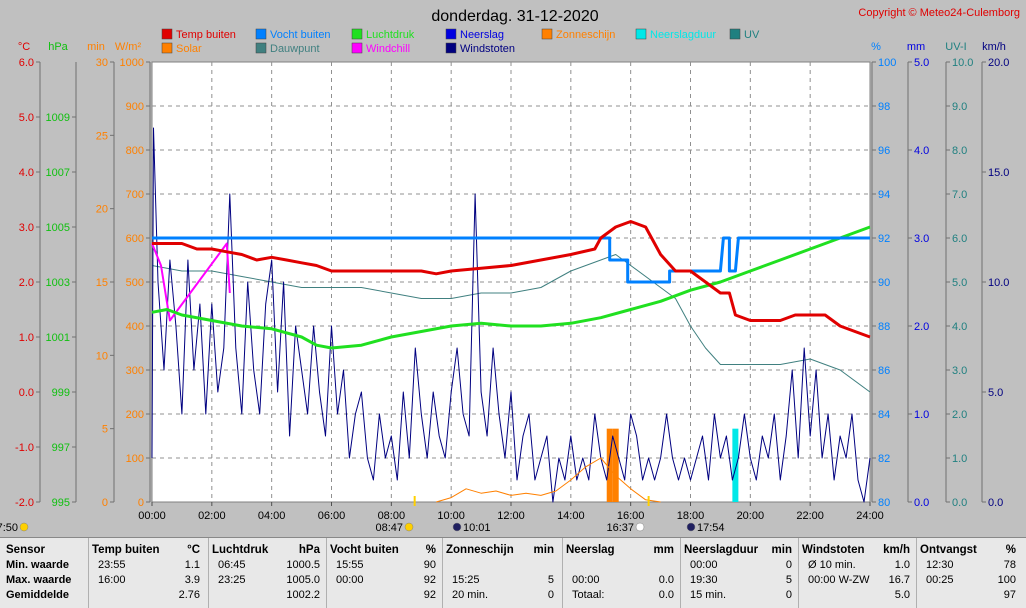 The height and width of the screenshot is (608, 1026). What do you see at coordinates (899, 580) in the screenshot?
I see `cell-value: 16.7` at bounding box center [899, 580].